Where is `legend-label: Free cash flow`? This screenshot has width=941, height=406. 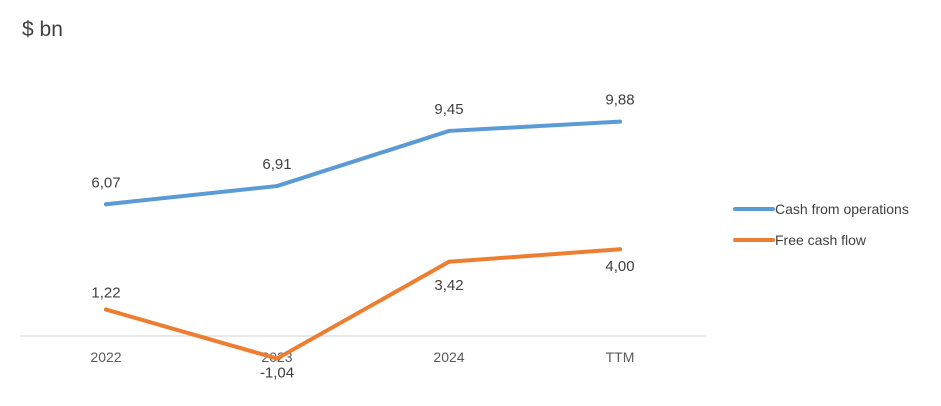 legend-label: Free cash flow is located at coordinates (821, 240).